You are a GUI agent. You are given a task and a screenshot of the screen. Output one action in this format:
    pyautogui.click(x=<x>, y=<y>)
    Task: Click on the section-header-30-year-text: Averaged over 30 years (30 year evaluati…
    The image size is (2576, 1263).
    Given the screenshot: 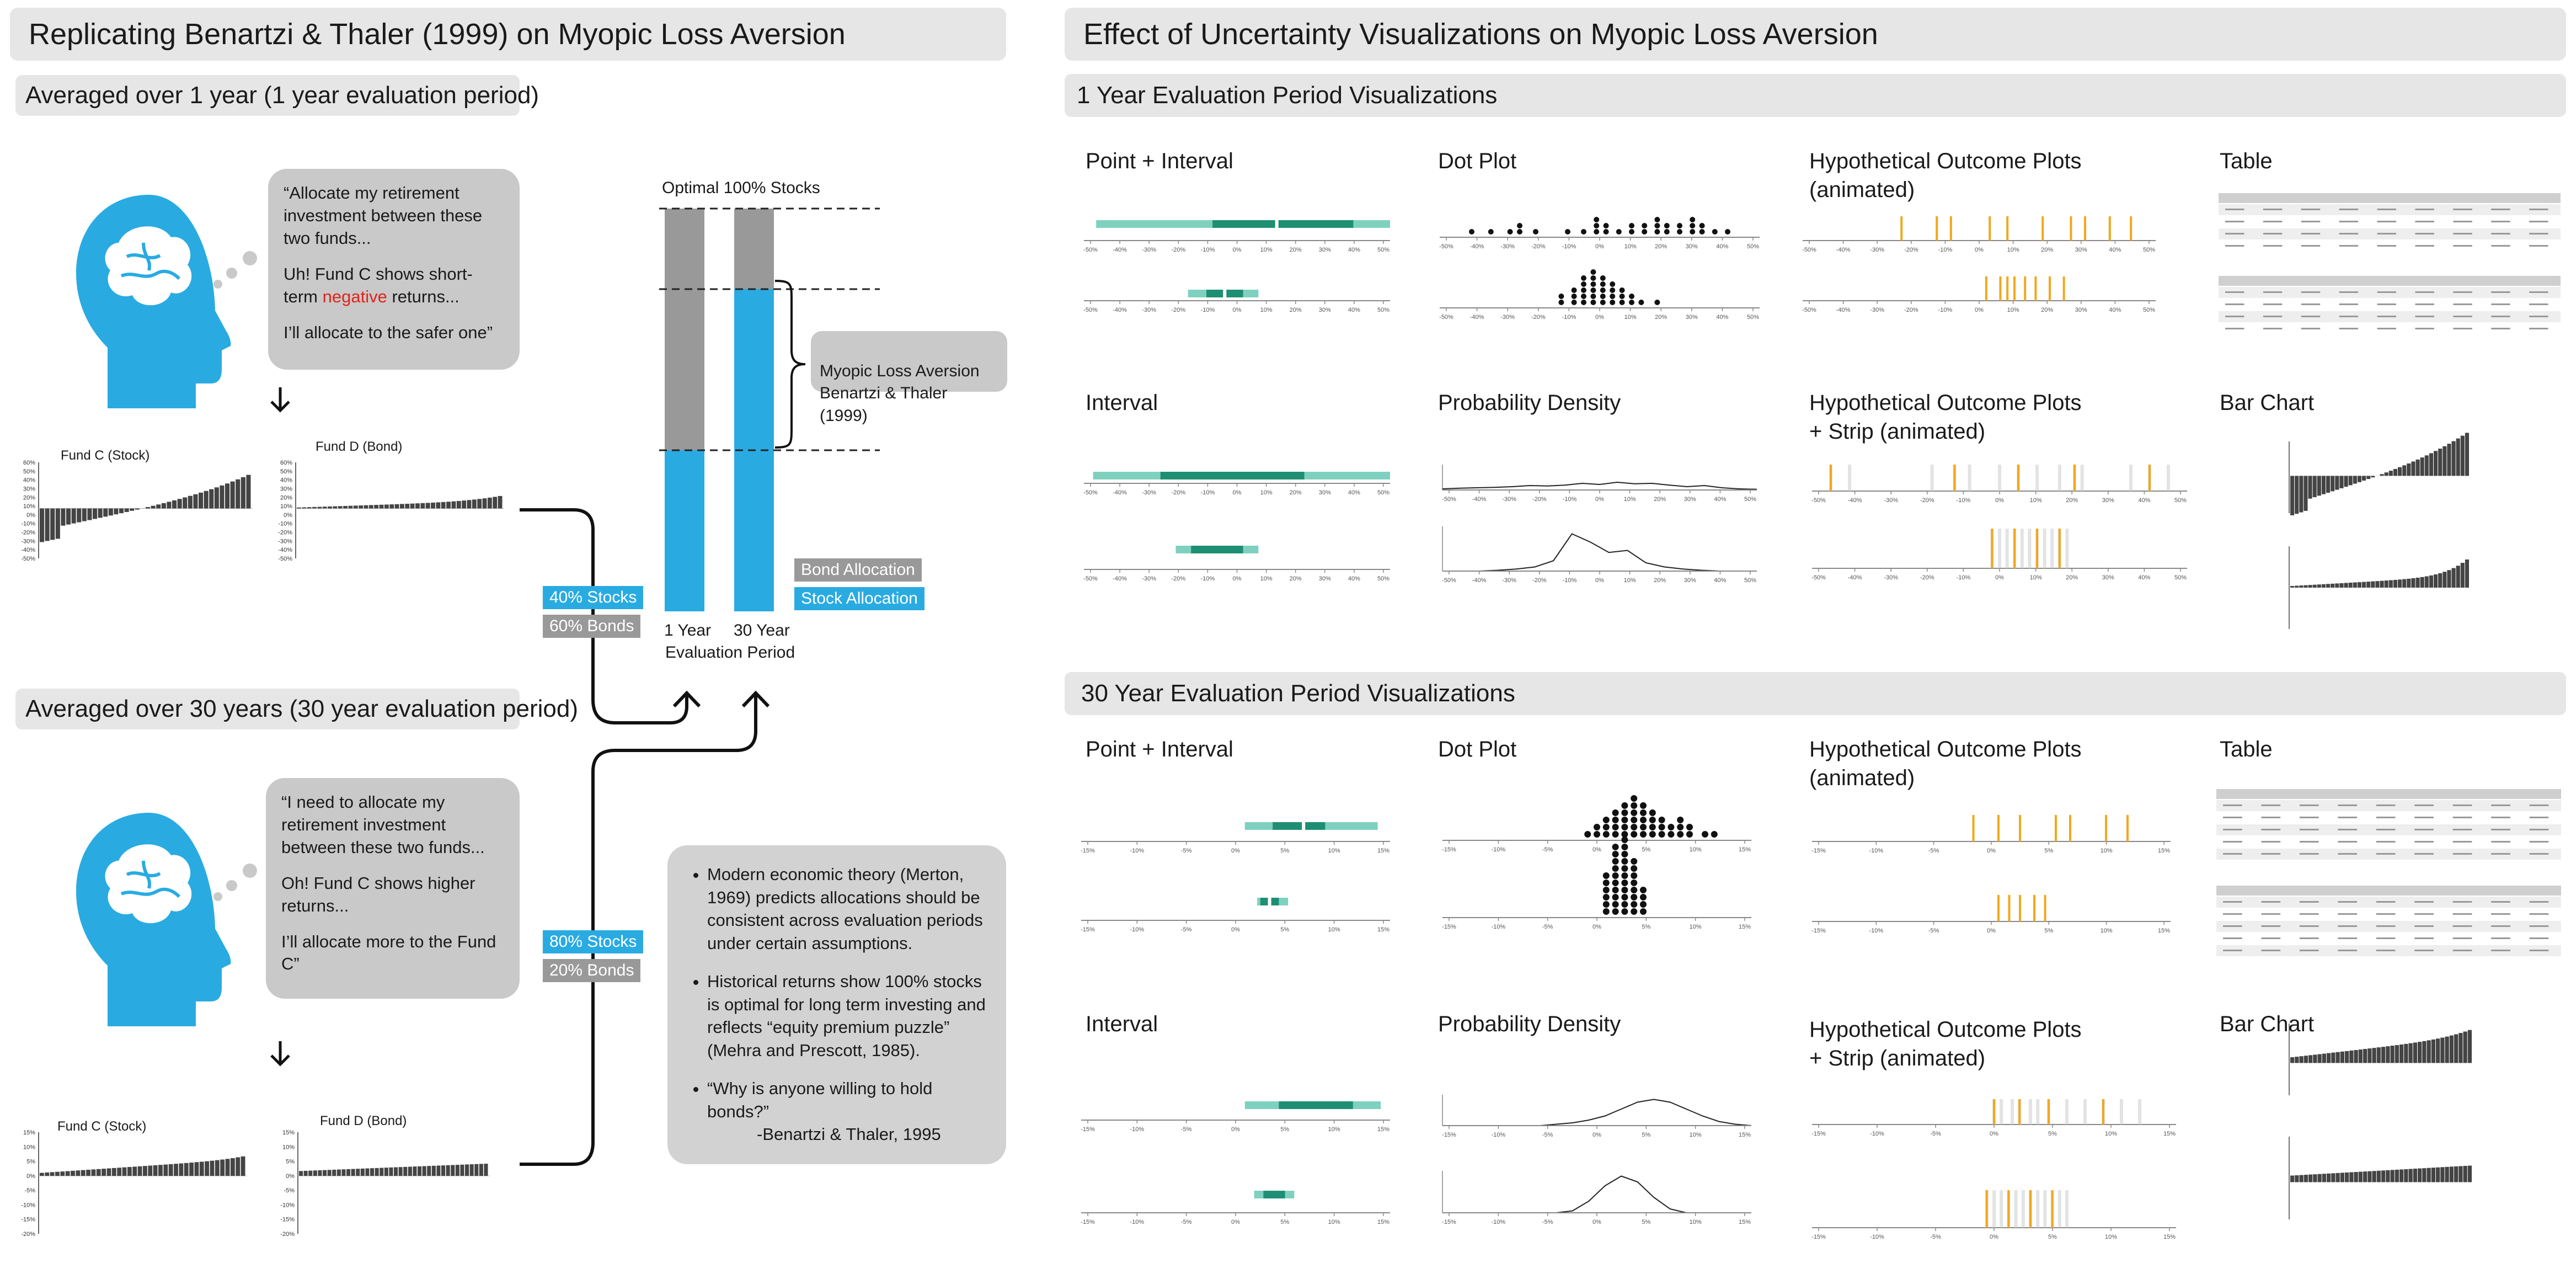 What is the action you would take?
    pyautogui.click(x=302, y=709)
    